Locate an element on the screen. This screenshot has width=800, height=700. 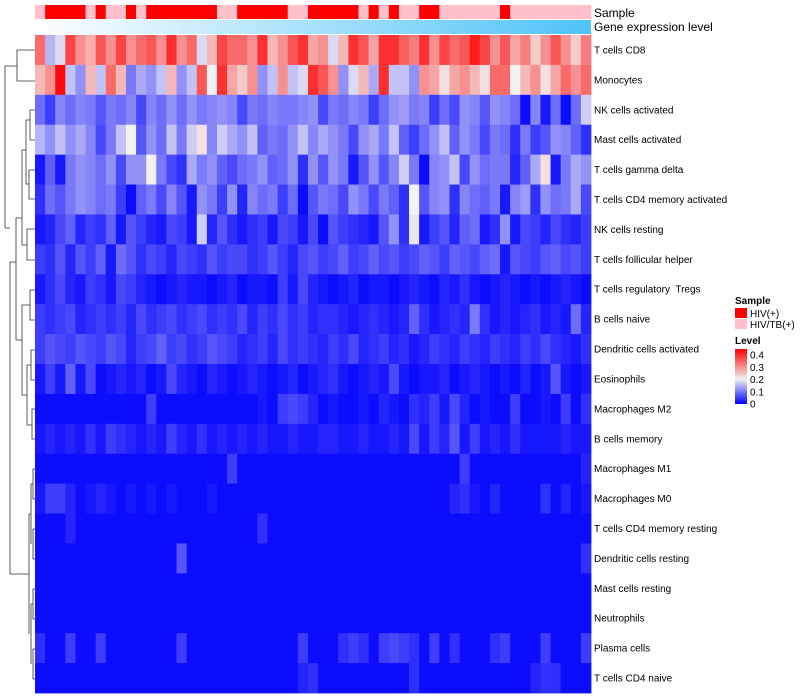
row-label: T cells follicular helper is located at coordinates (643, 260).